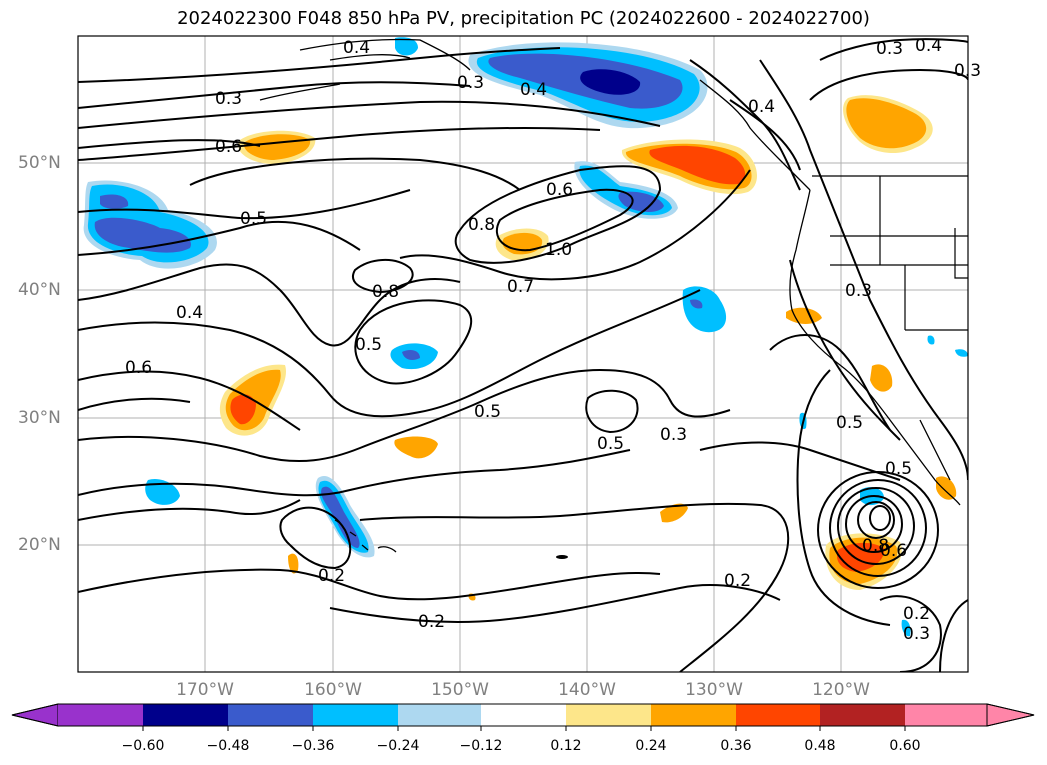 The width and height of the screenshot is (1047, 765). Describe the element at coordinates (558, 250) in the screenshot. I see `contour-label: 1.0` at that location.